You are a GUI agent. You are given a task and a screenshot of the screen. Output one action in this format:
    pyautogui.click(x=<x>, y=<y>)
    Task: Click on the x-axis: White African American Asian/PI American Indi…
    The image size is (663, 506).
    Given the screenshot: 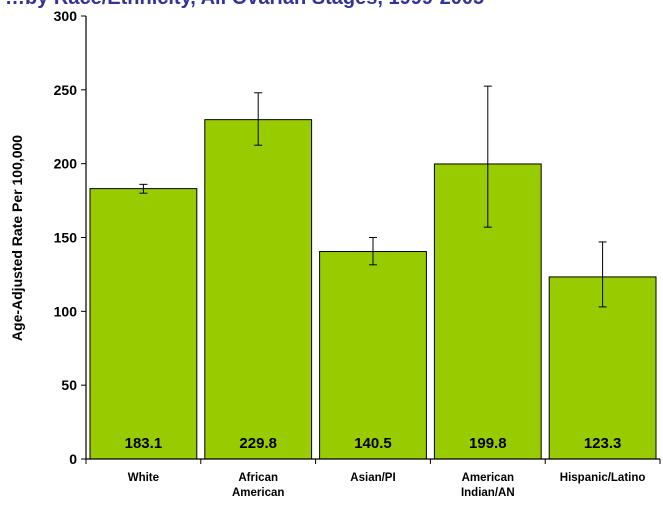 What is the action you would take?
    pyautogui.click(x=373, y=478)
    